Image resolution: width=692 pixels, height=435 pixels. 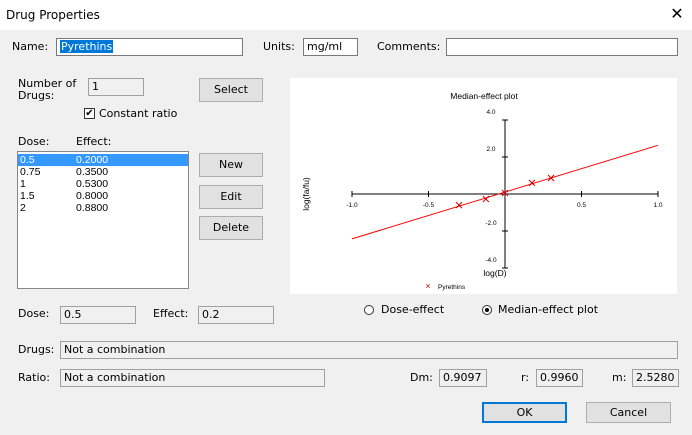 I want to click on dose-column-header: Dose:, so click(x=34, y=141).